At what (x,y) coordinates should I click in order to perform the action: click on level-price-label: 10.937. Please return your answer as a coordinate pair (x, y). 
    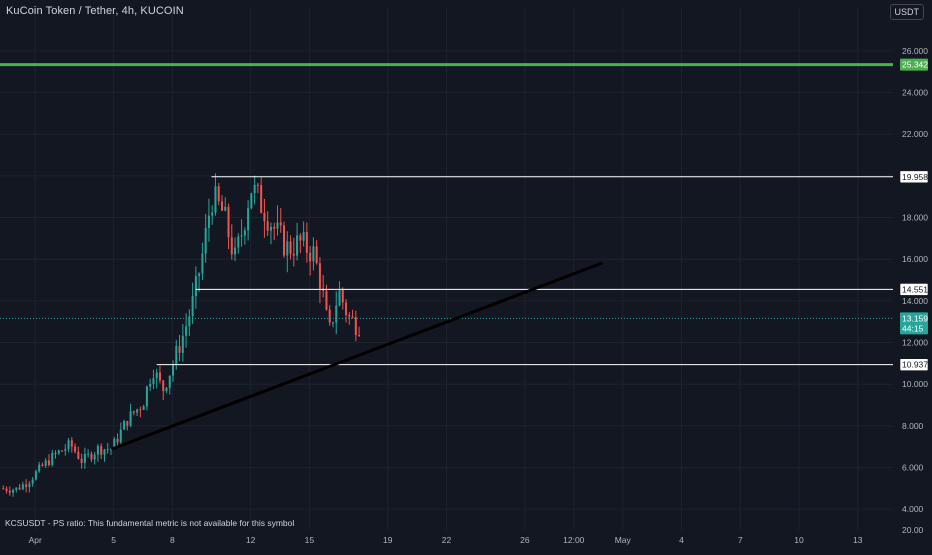
    Looking at the image, I should click on (915, 365).